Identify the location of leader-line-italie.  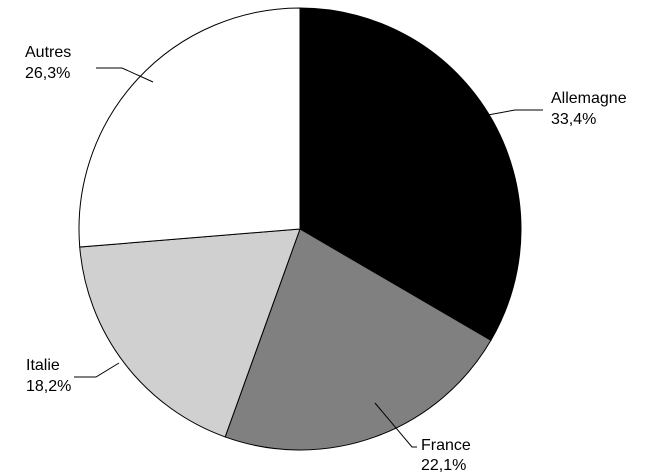
(97, 370).